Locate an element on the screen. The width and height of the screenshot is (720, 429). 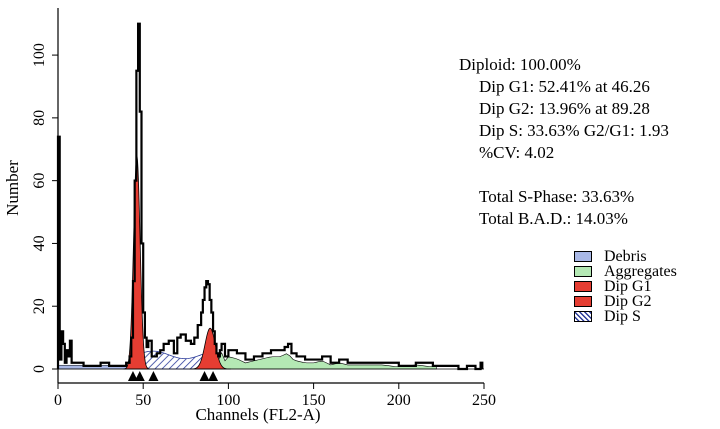
legend-label-dip-g2: Dip G2 is located at coordinates (628, 301).